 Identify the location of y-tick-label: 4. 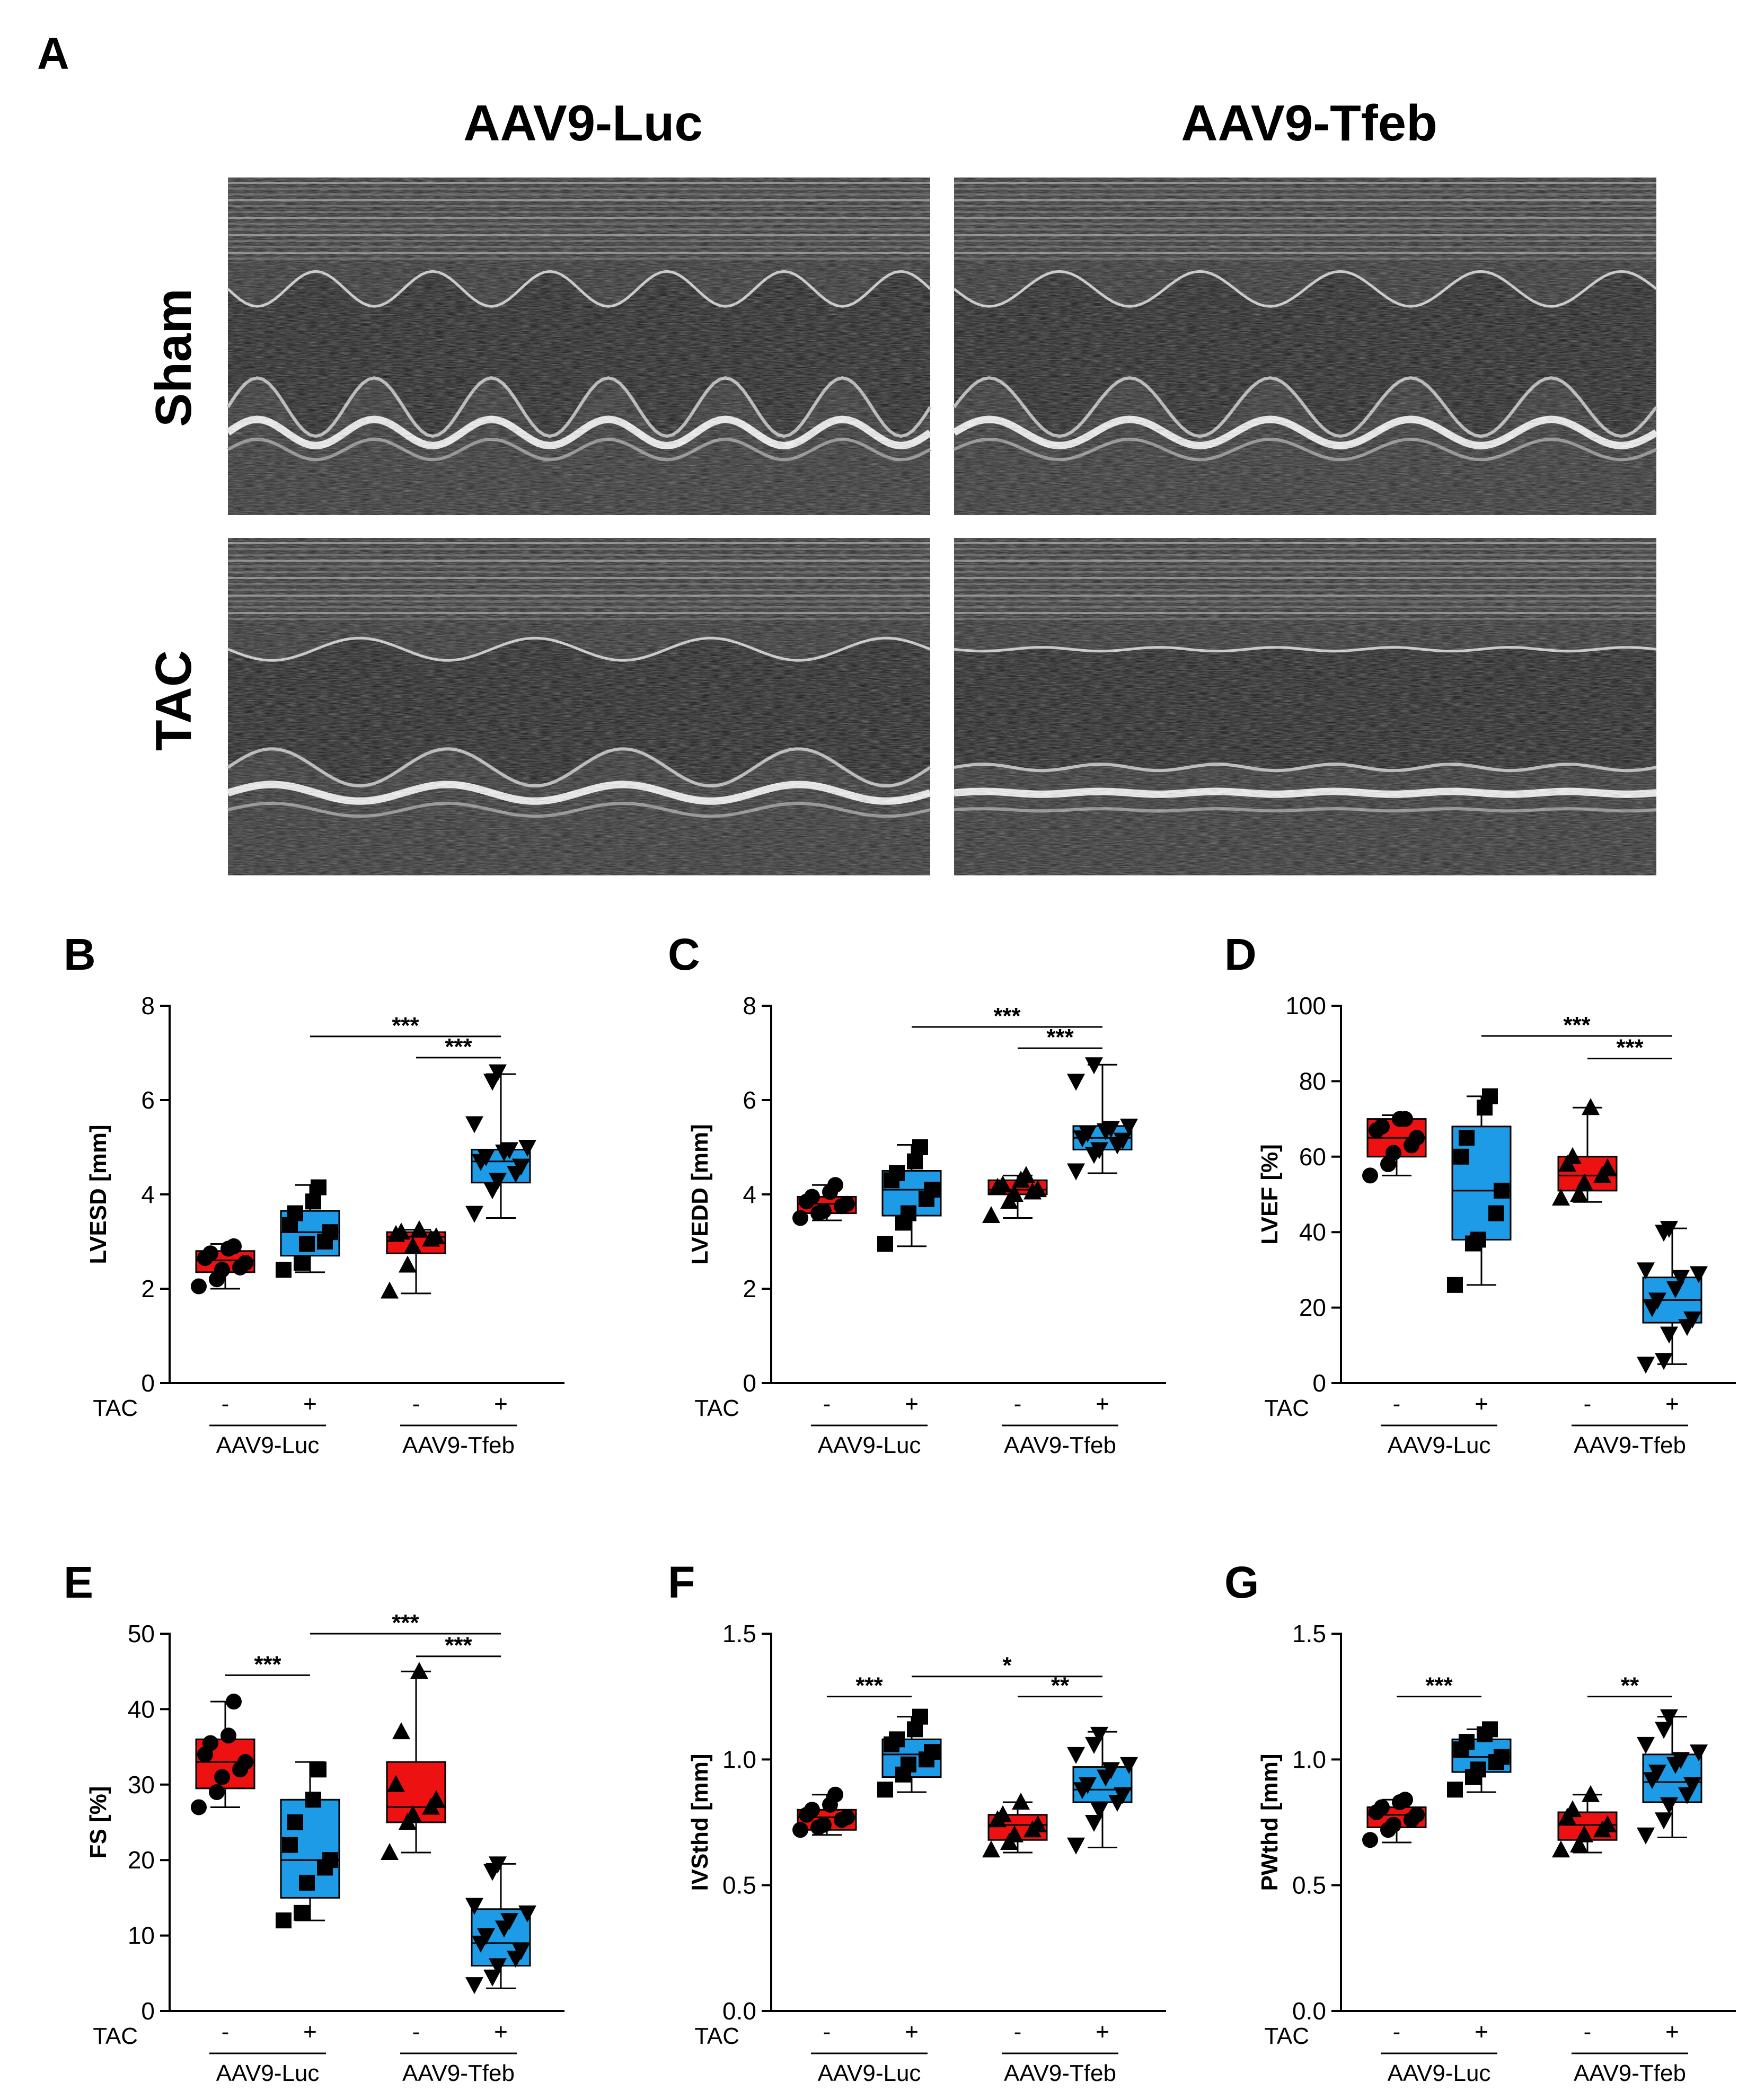
(749, 1194).